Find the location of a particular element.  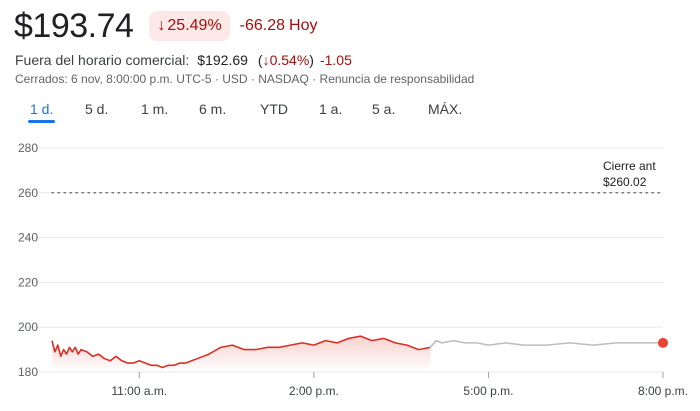

range-tab-0: 1 d. is located at coordinates (41, 111).